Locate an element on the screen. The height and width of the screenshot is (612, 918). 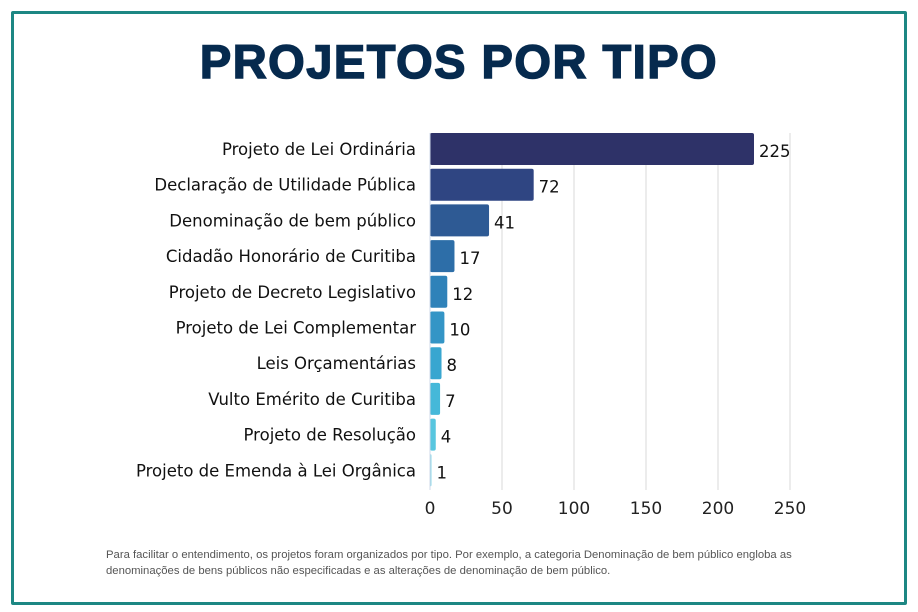
data-label: 41 is located at coordinates (504, 222).